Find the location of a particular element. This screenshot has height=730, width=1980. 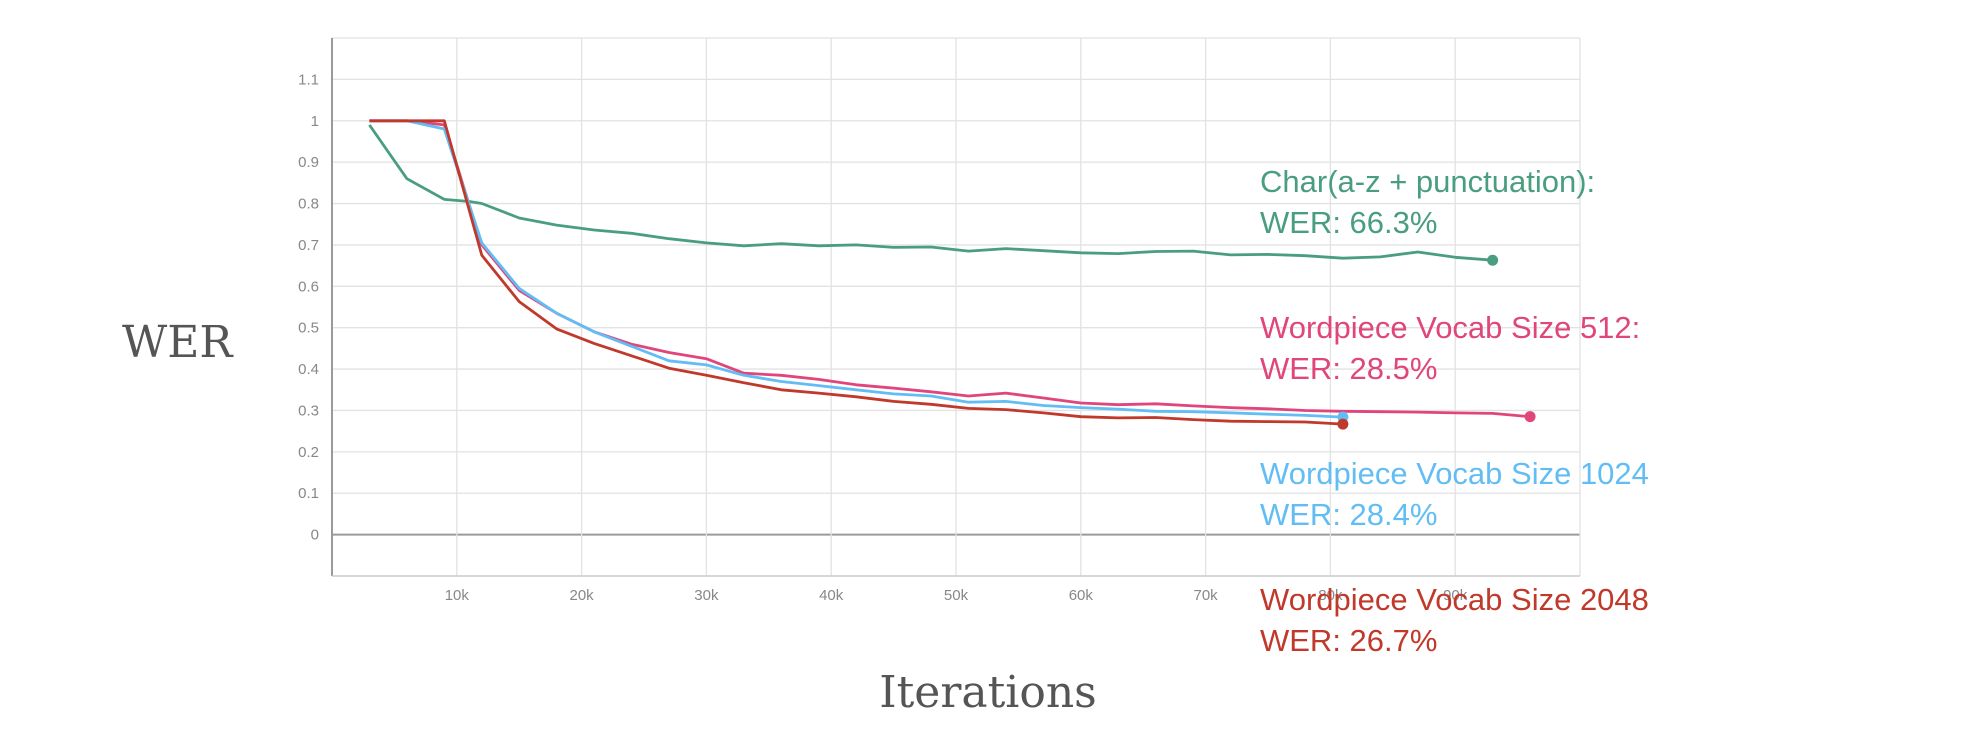

y-tick-label: 1.1 is located at coordinates (308, 79).